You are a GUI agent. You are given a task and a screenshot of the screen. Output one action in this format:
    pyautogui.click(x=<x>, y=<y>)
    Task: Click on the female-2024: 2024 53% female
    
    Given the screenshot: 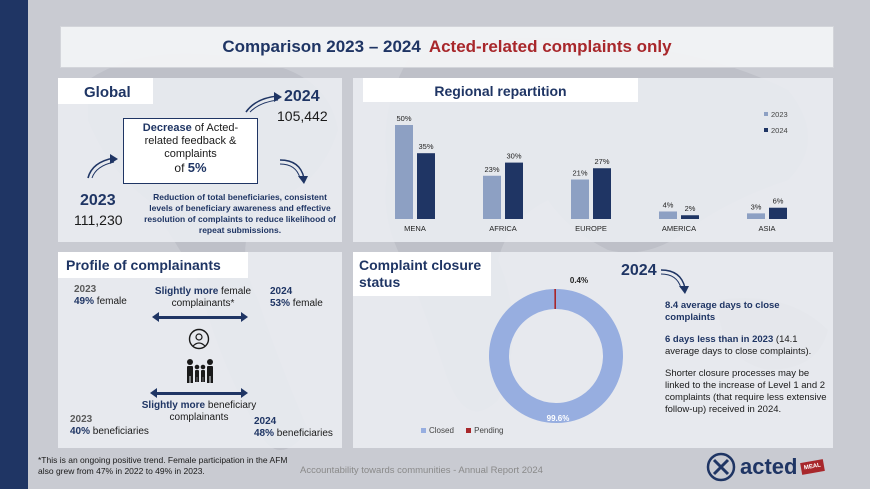 What is the action you would take?
    pyautogui.click(x=296, y=298)
    